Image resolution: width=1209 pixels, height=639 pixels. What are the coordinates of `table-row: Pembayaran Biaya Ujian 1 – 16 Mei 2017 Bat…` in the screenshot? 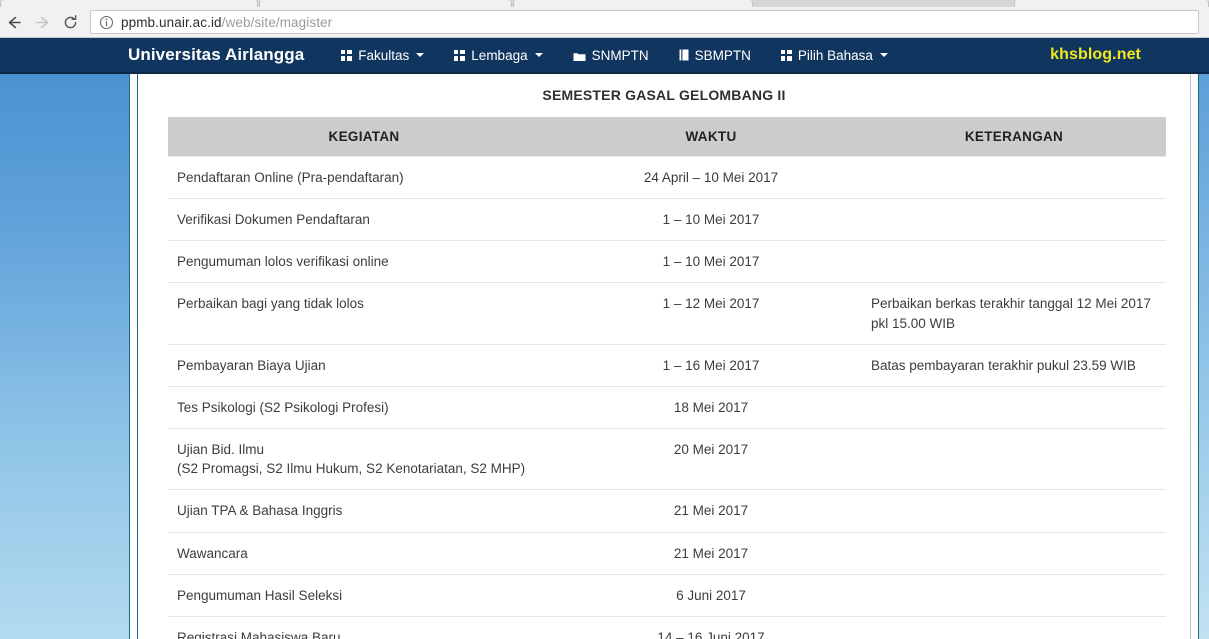 It's located at (667, 365).